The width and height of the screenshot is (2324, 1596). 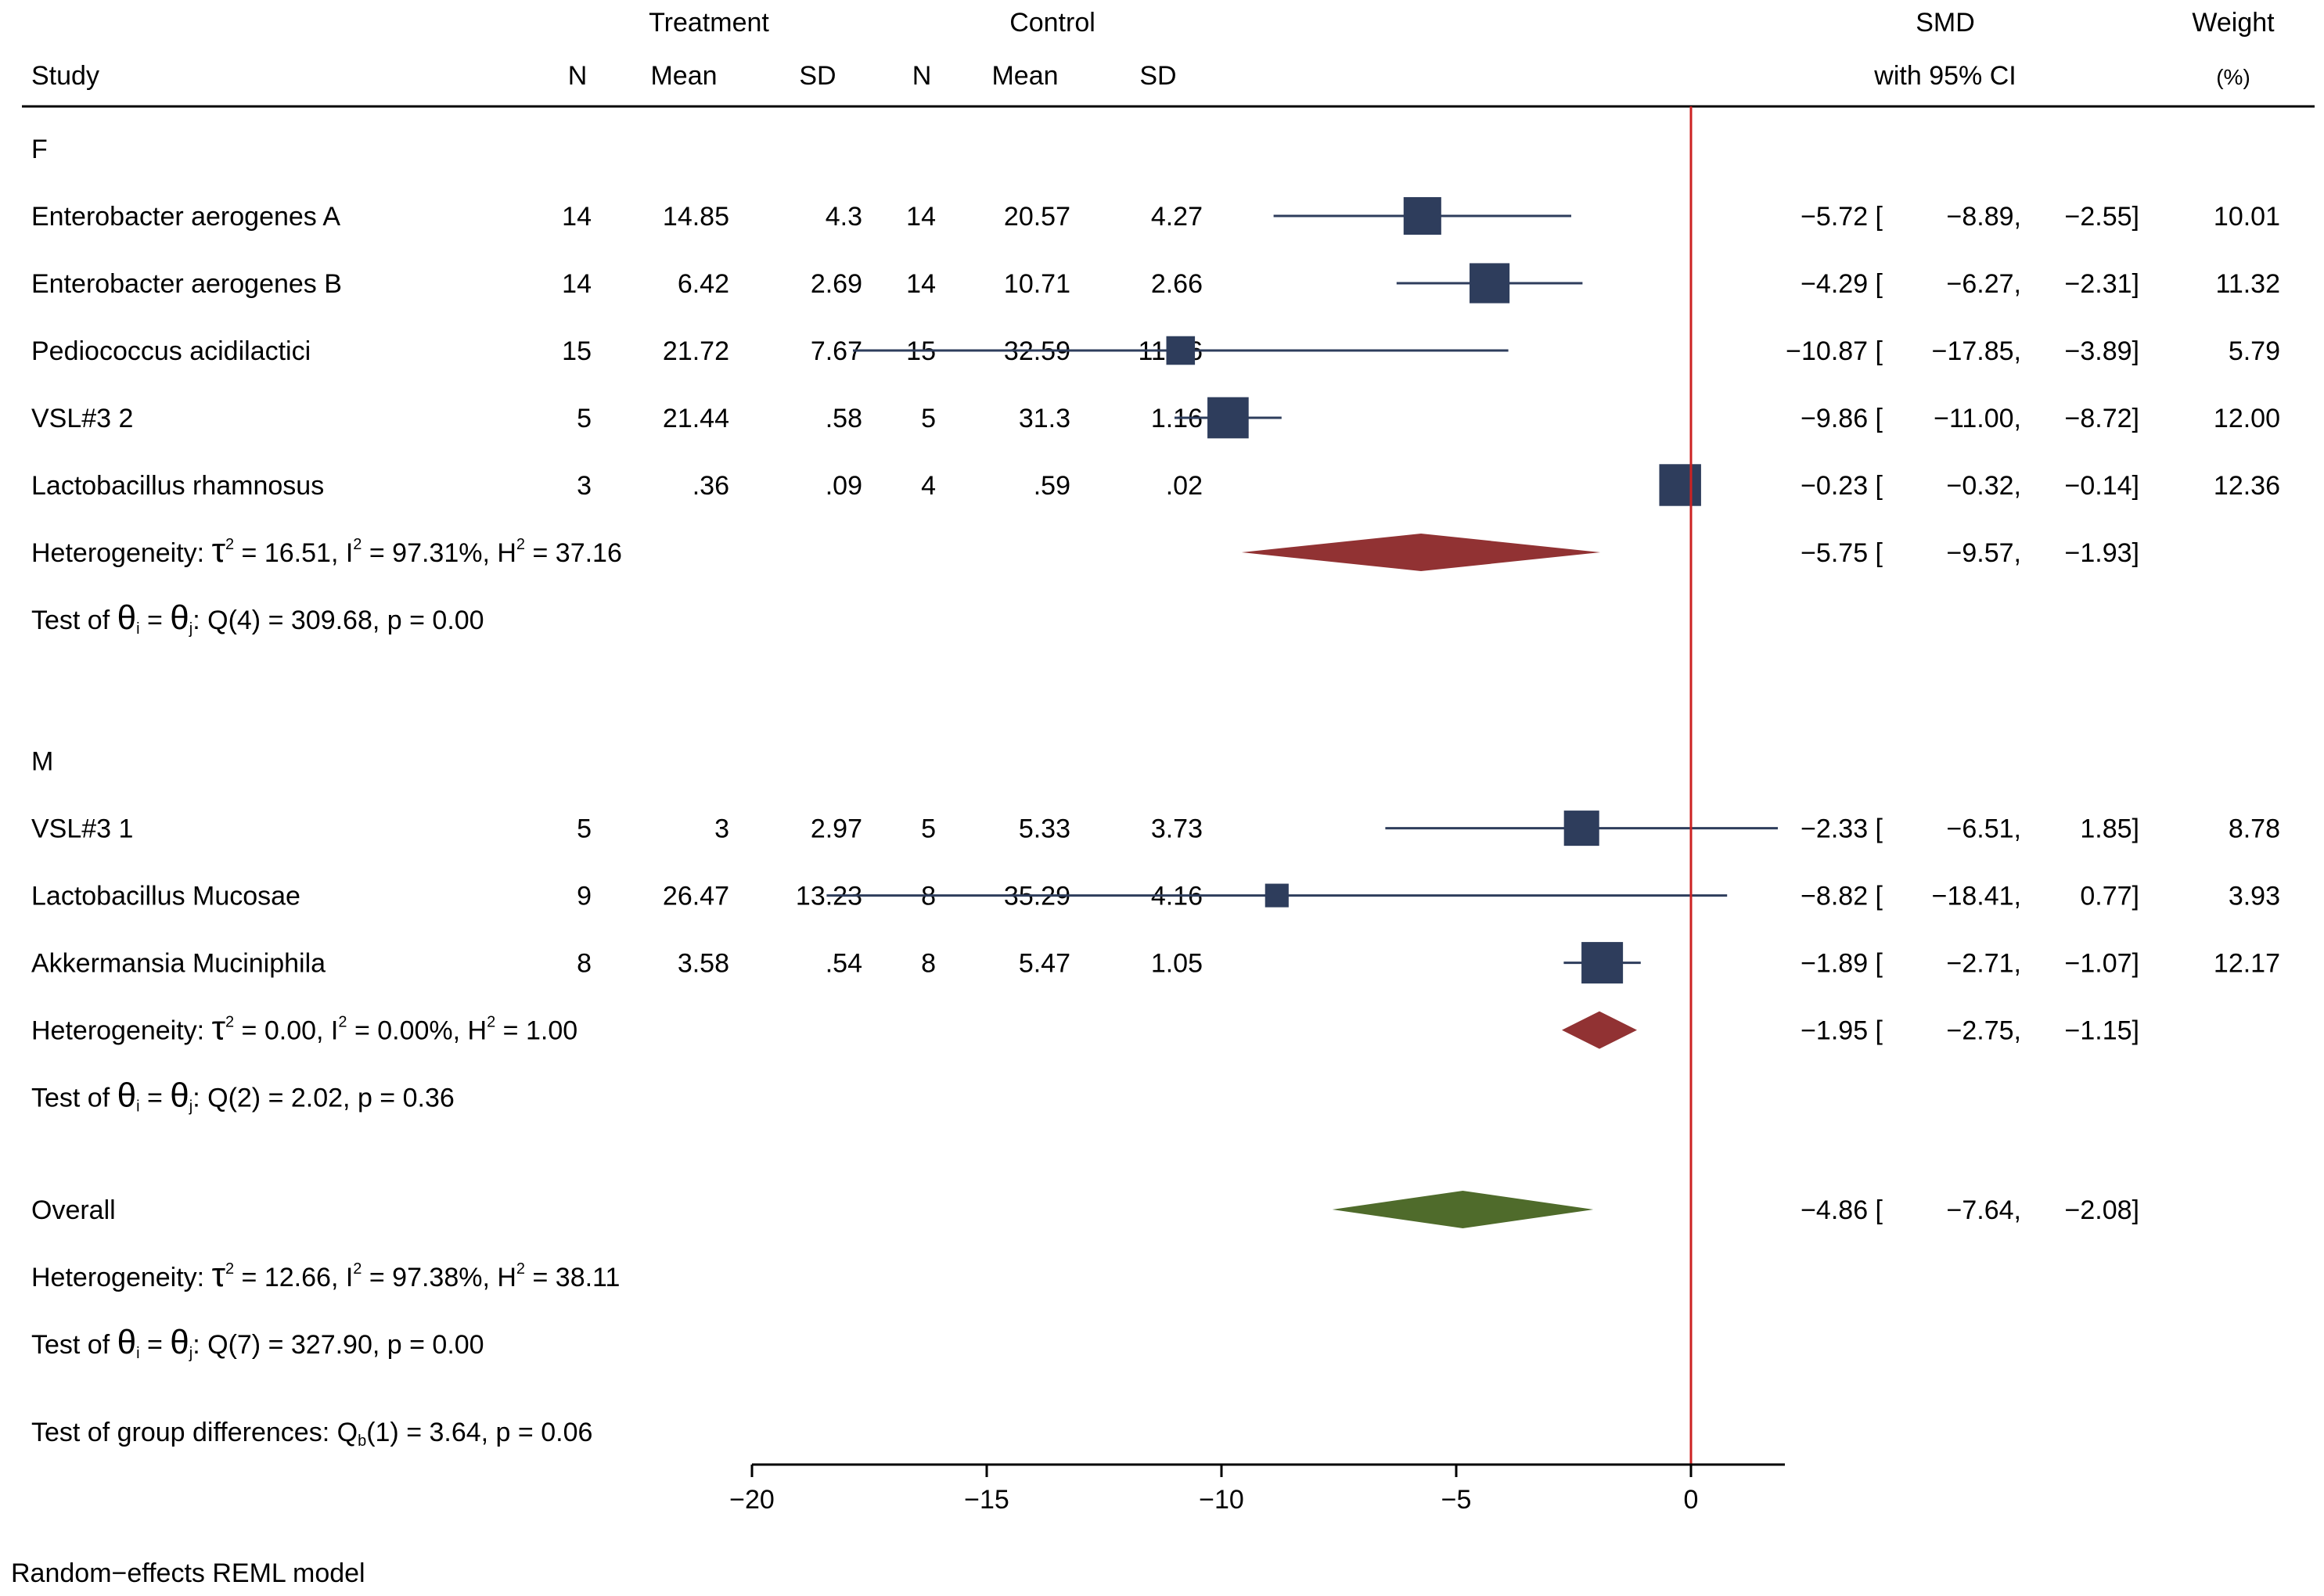 I want to click on study-0-2-smd: −10.87 [, so click(x=1834, y=351).